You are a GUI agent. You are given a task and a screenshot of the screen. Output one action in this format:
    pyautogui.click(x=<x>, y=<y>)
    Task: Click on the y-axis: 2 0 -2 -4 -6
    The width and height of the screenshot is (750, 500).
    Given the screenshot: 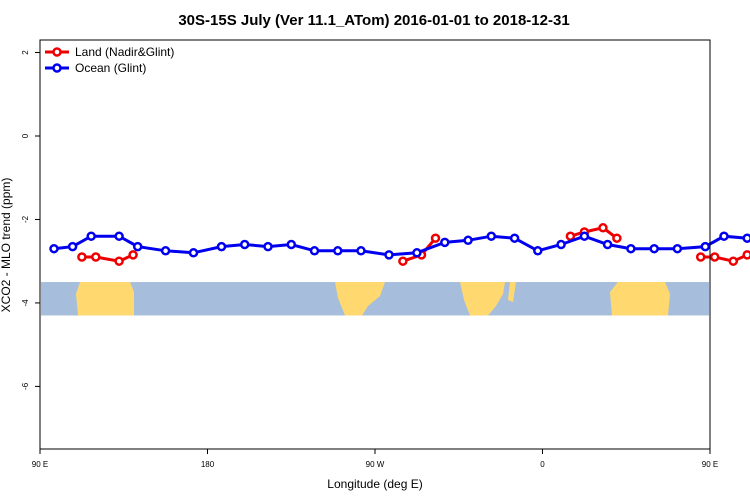 What is the action you would take?
    pyautogui.click(x=30, y=220)
    